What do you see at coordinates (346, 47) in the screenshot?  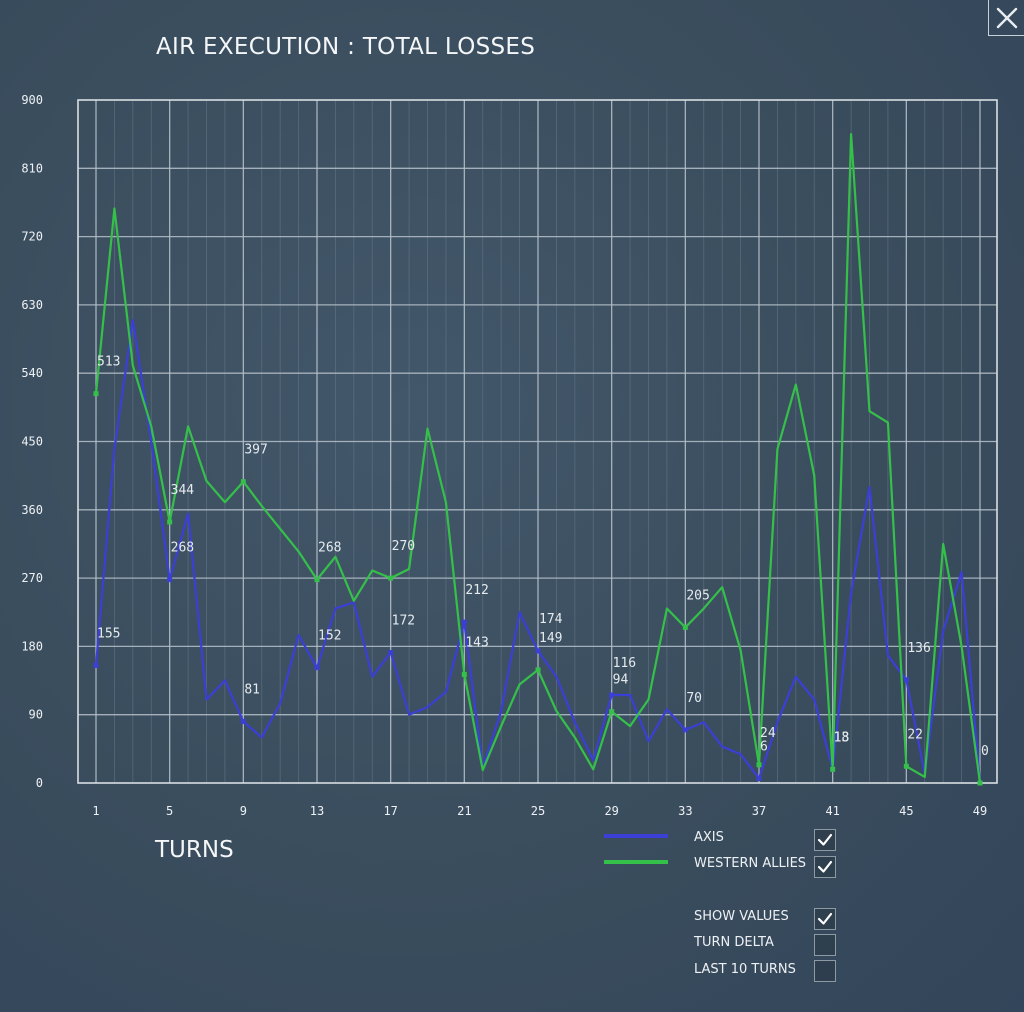 I see `chart-title: AIR EXECUTION : TOTAL LOSSES` at bounding box center [346, 47].